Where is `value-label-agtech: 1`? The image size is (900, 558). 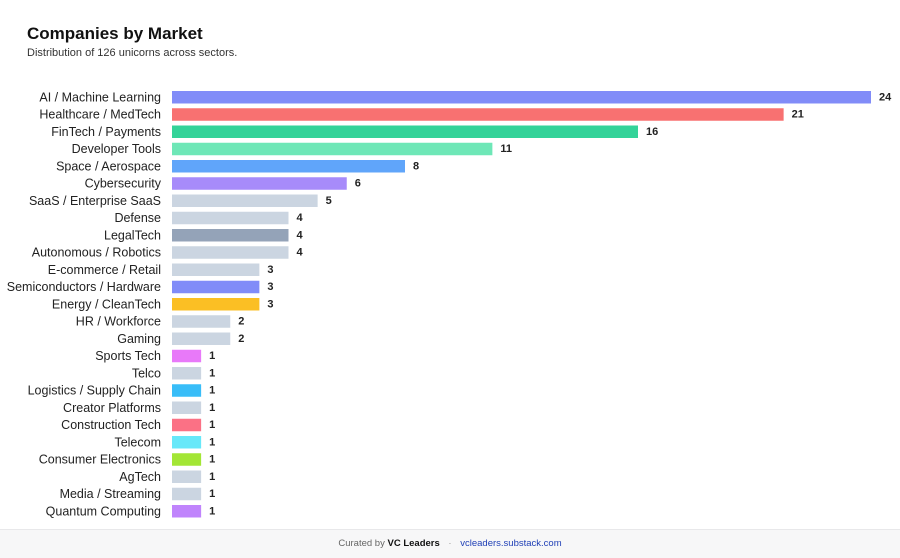
value-label-agtech: 1 is located at coordinates (212, 477).